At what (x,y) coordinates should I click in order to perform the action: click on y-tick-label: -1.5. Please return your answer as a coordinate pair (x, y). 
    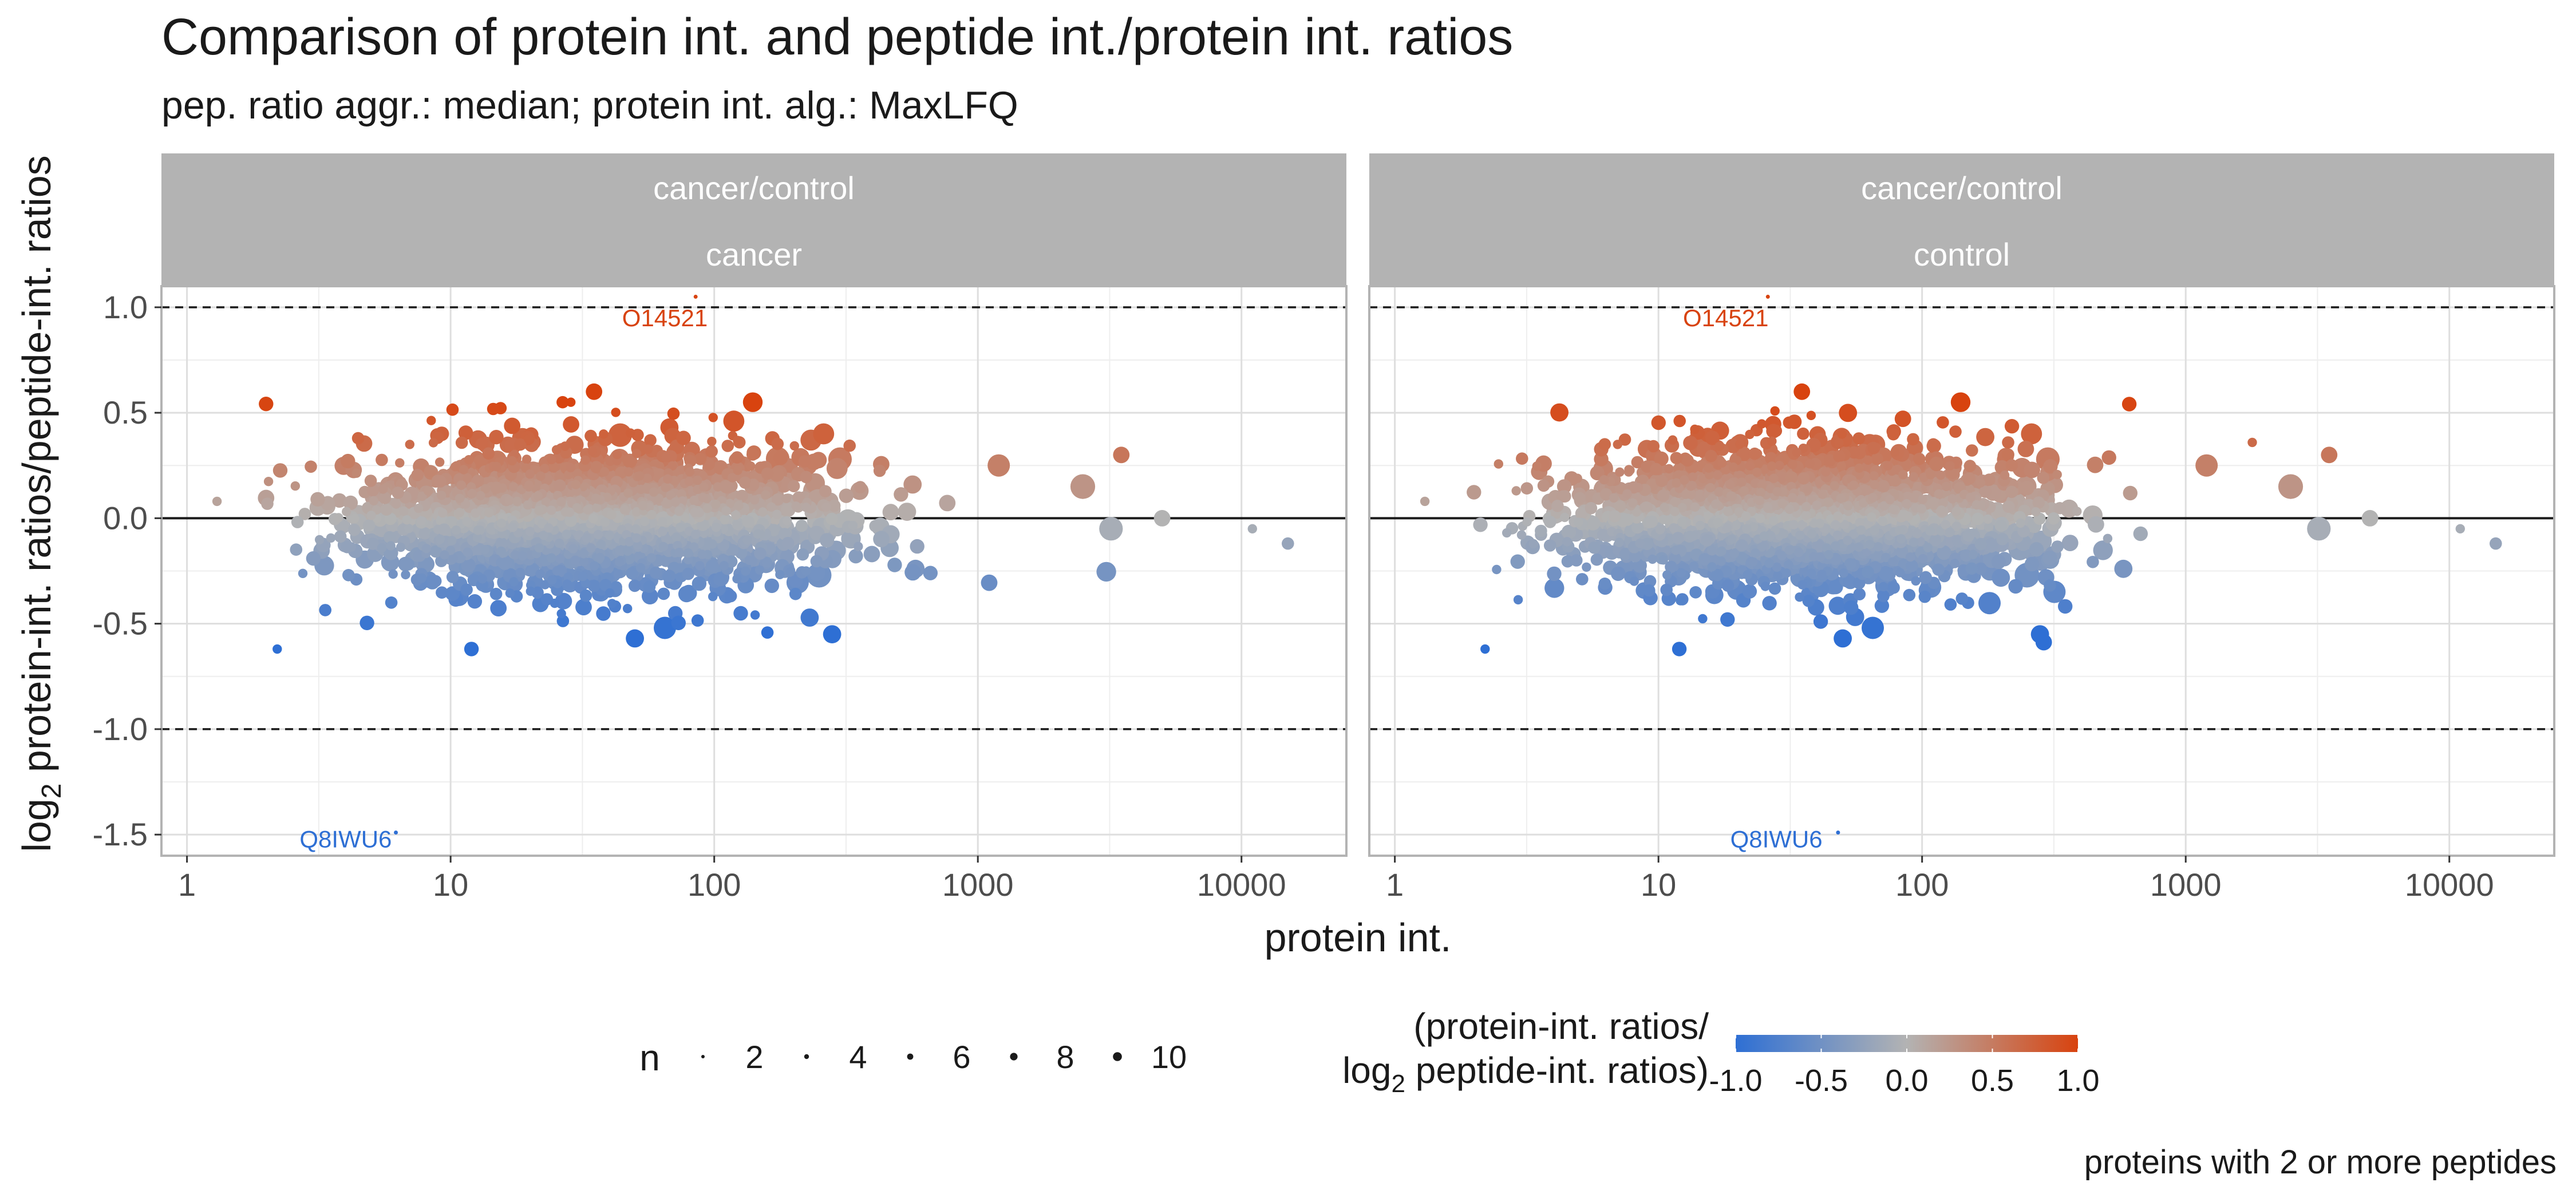
    Looking at the image, I should click on (120, 834).